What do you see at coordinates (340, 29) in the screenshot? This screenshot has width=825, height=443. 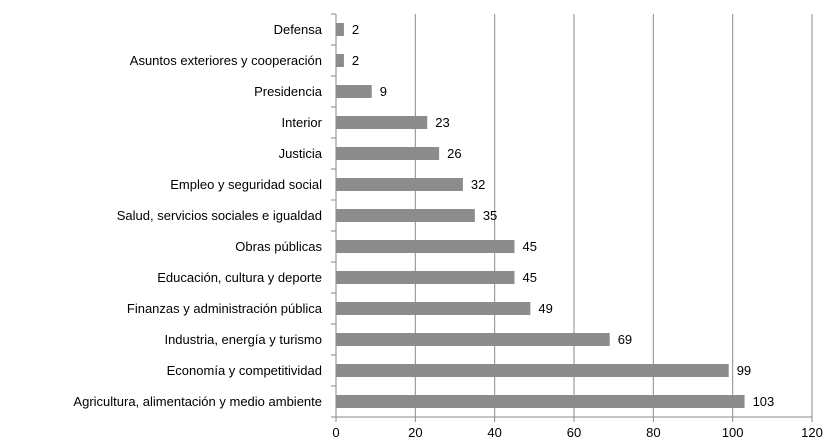 I see `bar-defensa` at bounding box center [340, 29].